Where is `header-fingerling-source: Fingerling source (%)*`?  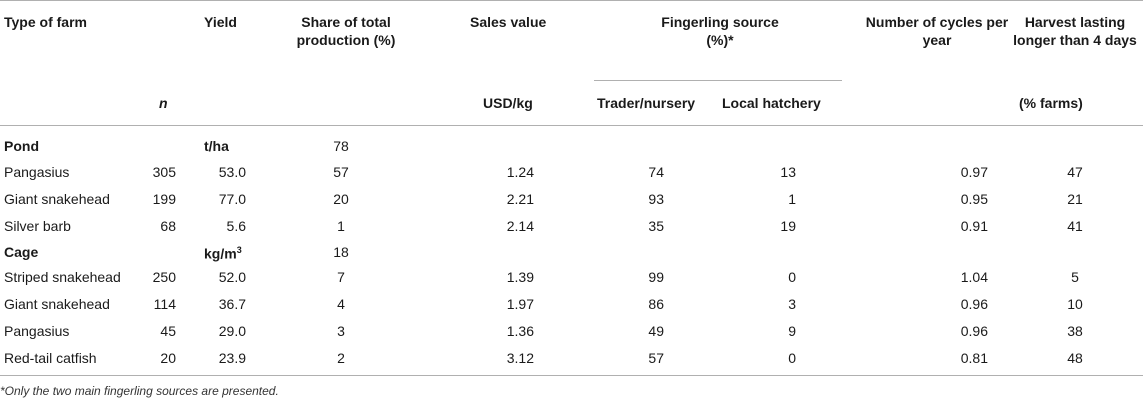 header-fingerling-source: Fingerling source (%)* is located at coordinates (720, 31).